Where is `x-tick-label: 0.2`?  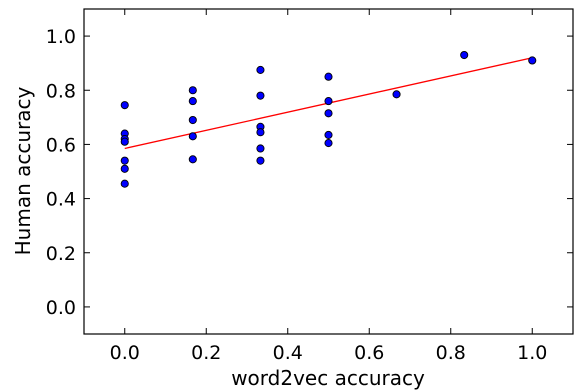
x-tick-label: 0.2 is located at coordinates (206, 353).